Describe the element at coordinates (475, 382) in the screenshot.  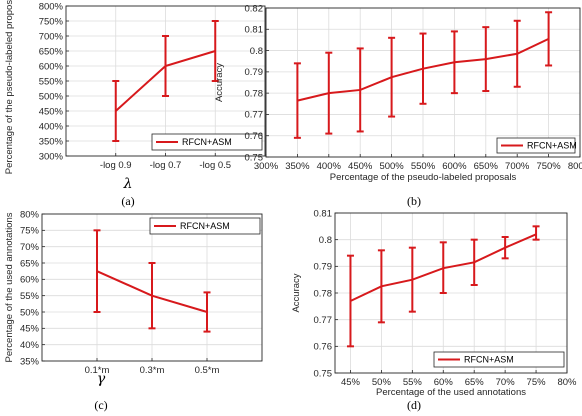
I see `x-tick-label: 65%` at that location.